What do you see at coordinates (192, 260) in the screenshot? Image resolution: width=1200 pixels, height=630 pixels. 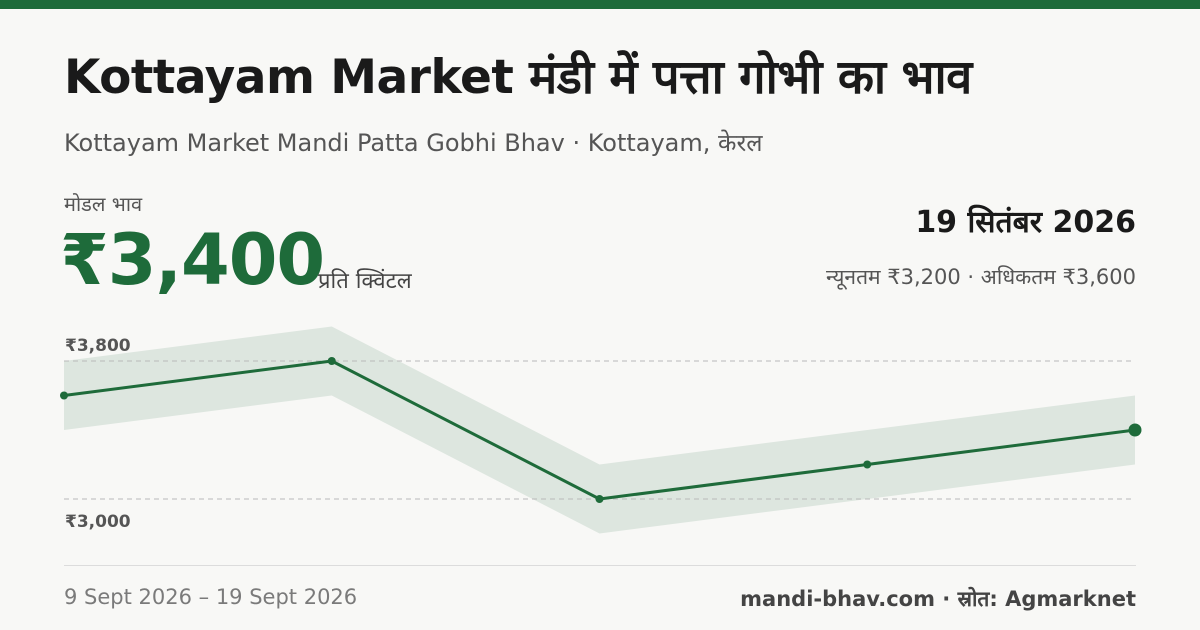 I see `modal-price-value: ₹3,400` at bounding box center [192, 260].